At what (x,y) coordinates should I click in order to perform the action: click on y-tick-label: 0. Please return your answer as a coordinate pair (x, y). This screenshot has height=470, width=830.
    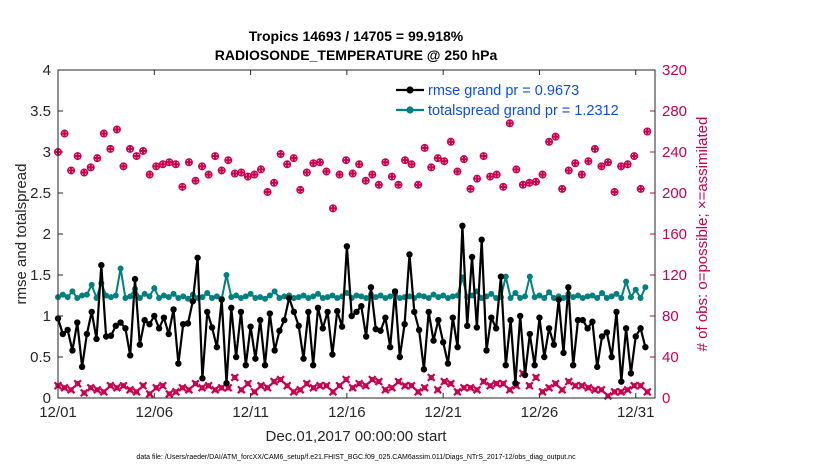
    Looking at the image, I should click on (47, 398).